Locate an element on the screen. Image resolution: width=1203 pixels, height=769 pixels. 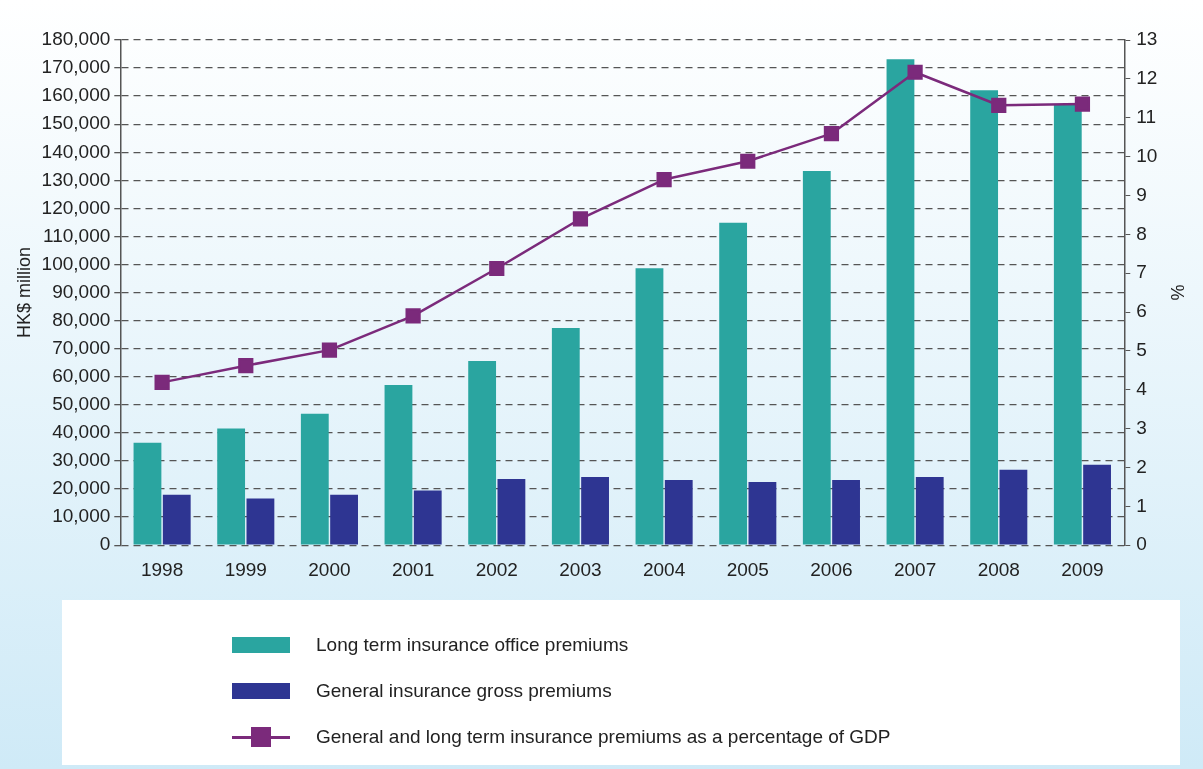
y-tick-label: 160,000 is located at coordinates (76, 95).